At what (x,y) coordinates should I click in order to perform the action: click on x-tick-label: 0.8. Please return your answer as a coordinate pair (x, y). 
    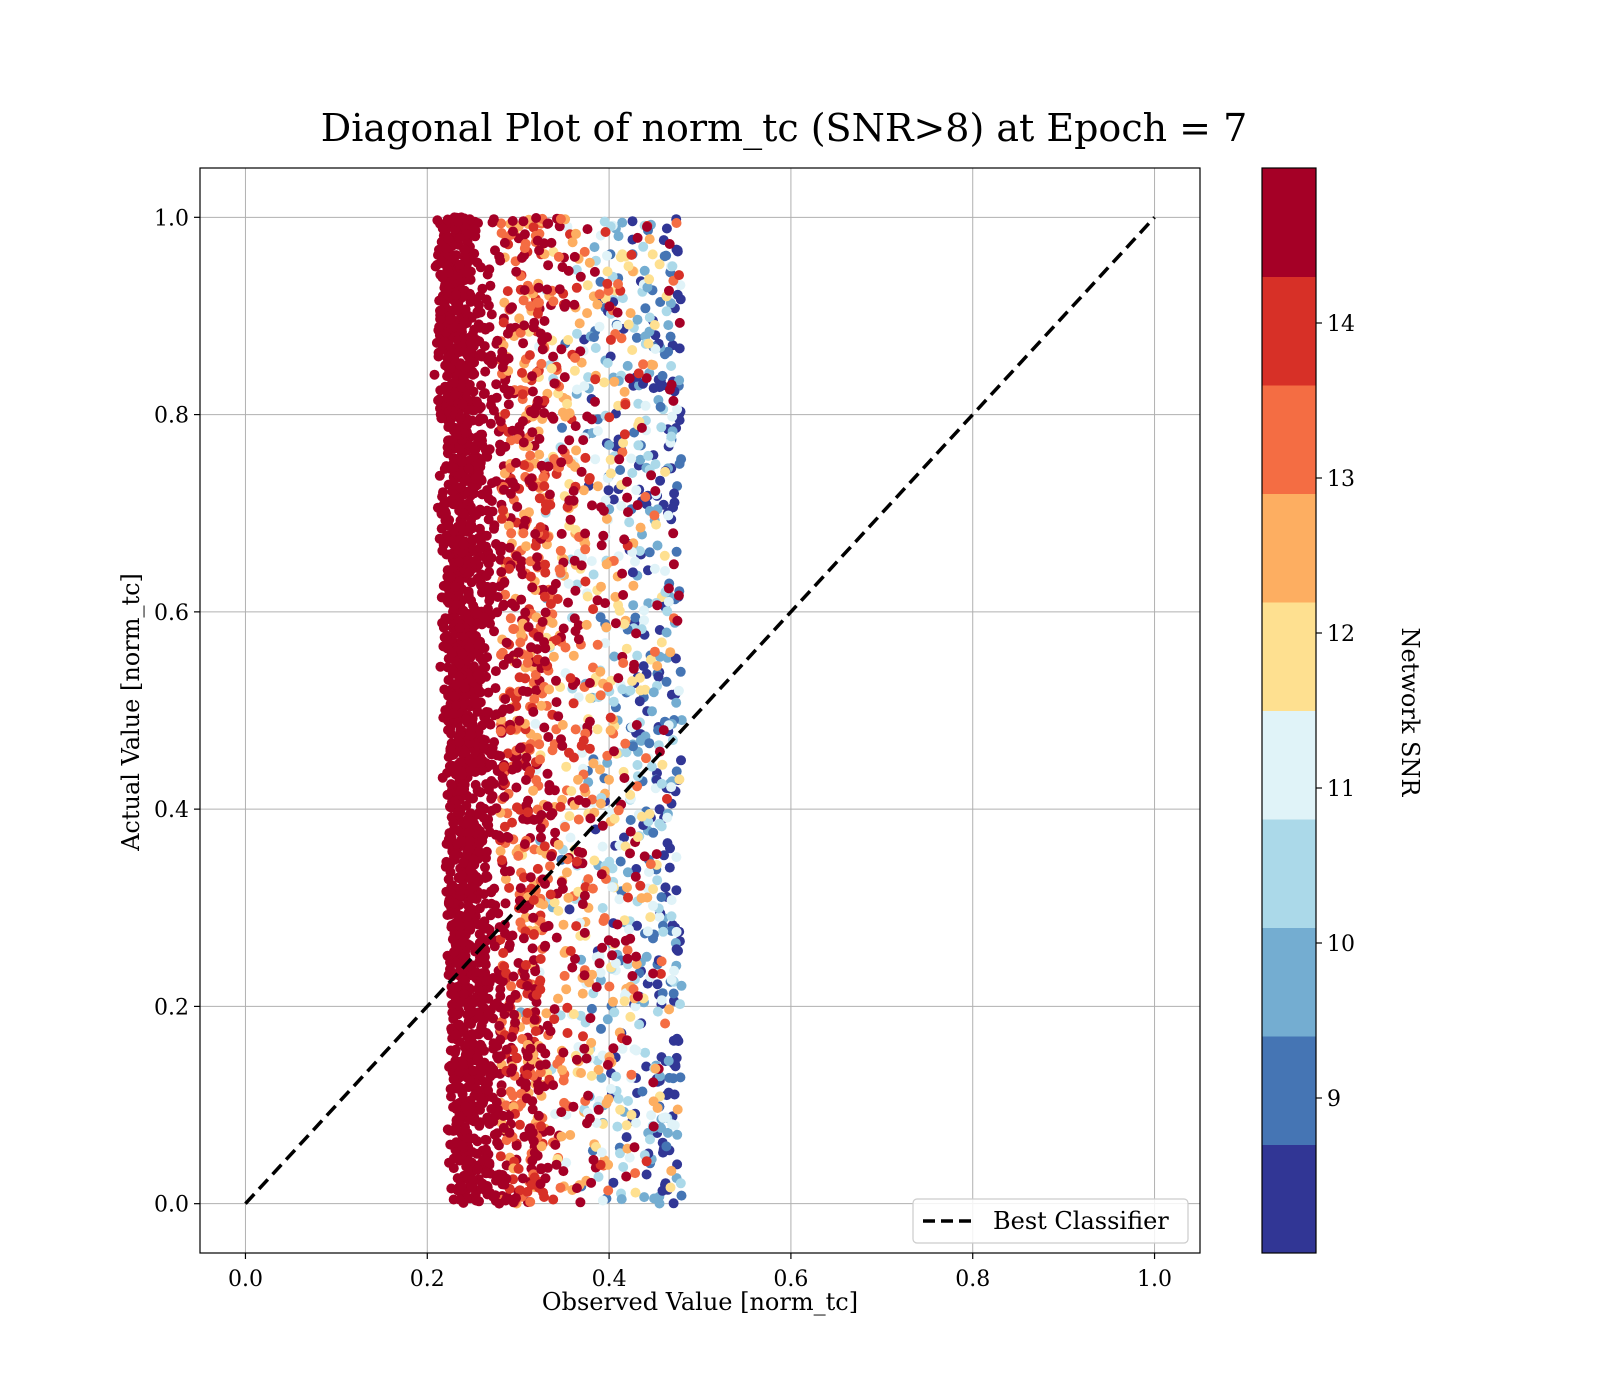
    Looking at the image, I should click on (972, 1279).